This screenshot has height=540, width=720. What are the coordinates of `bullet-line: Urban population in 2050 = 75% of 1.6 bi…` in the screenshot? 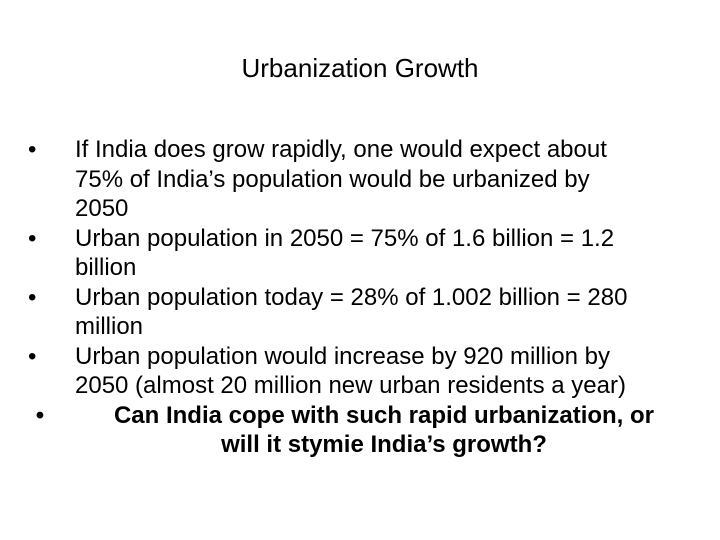 It's located at (345, 238).